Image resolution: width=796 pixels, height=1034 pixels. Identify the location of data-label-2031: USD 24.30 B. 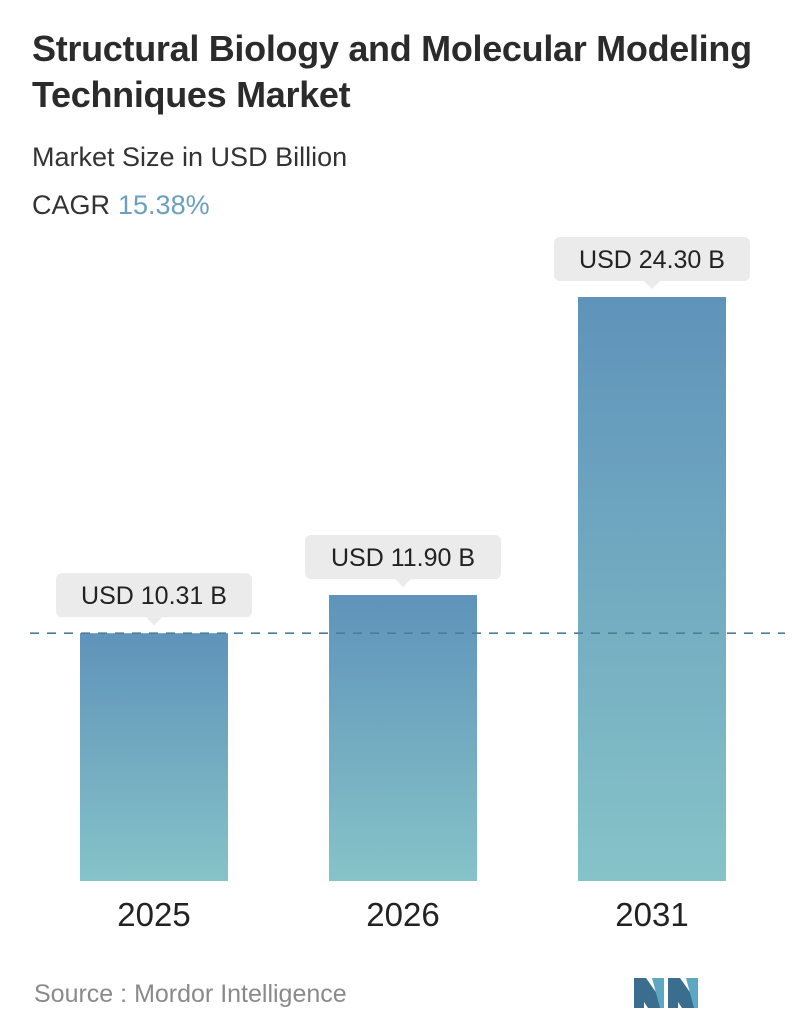
(652, 263).